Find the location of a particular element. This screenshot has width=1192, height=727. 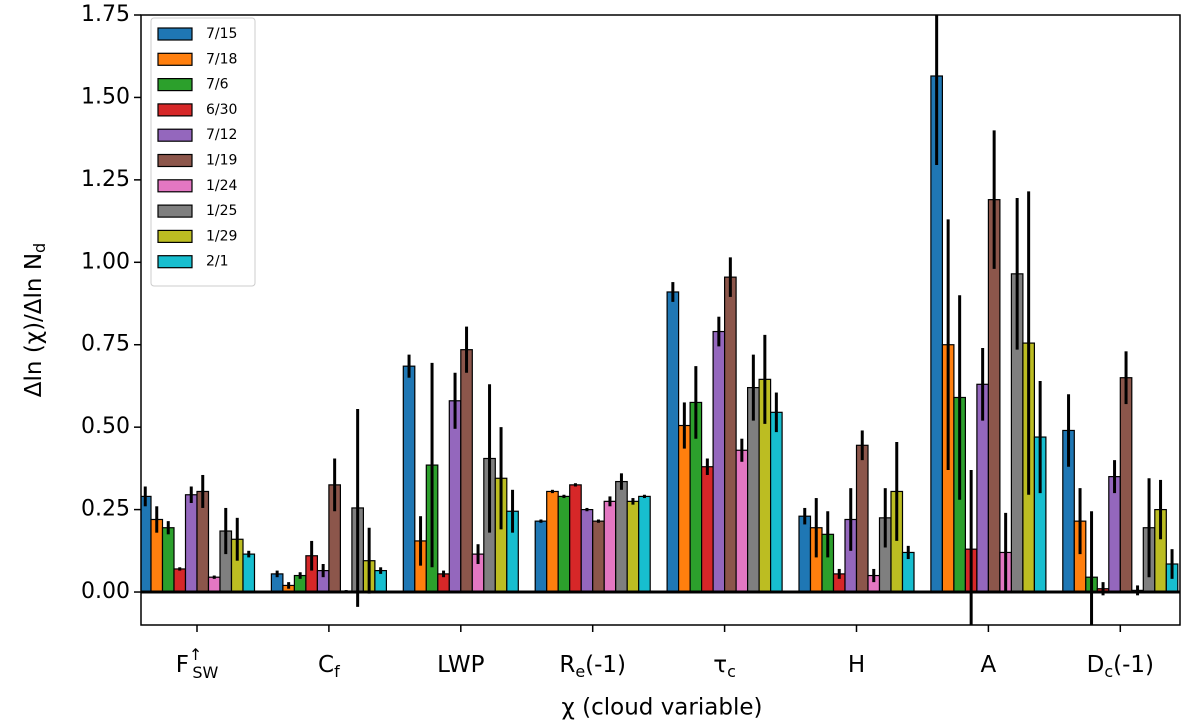

x-tick-main: H is located at coordinates (856, 665).